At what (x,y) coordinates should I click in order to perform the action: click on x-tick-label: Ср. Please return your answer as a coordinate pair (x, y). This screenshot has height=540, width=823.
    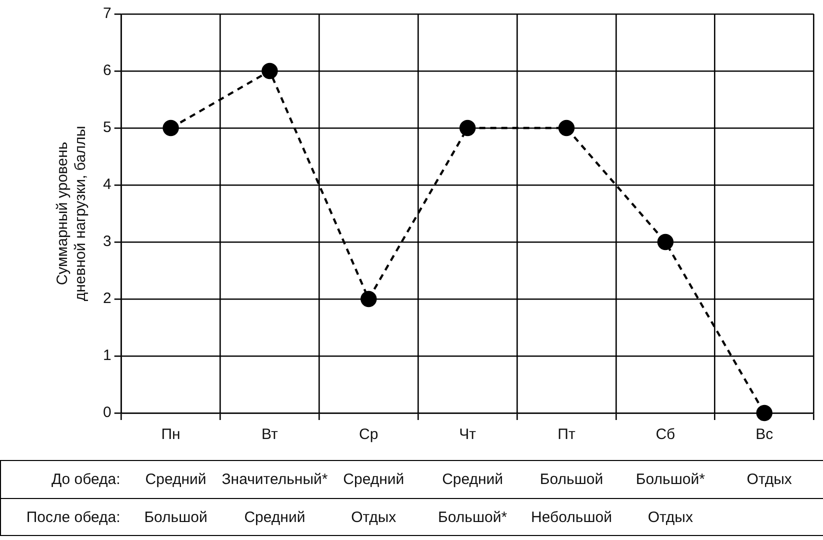
    Looking at the image, I should click on (368, 435).